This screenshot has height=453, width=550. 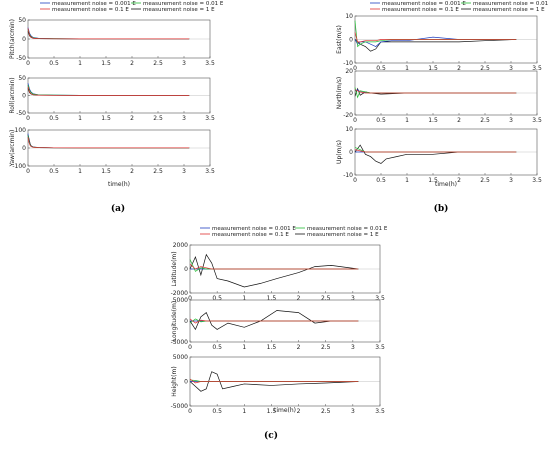 I want to click on y-axis-label: Height(m), so click(x=174, y=381).